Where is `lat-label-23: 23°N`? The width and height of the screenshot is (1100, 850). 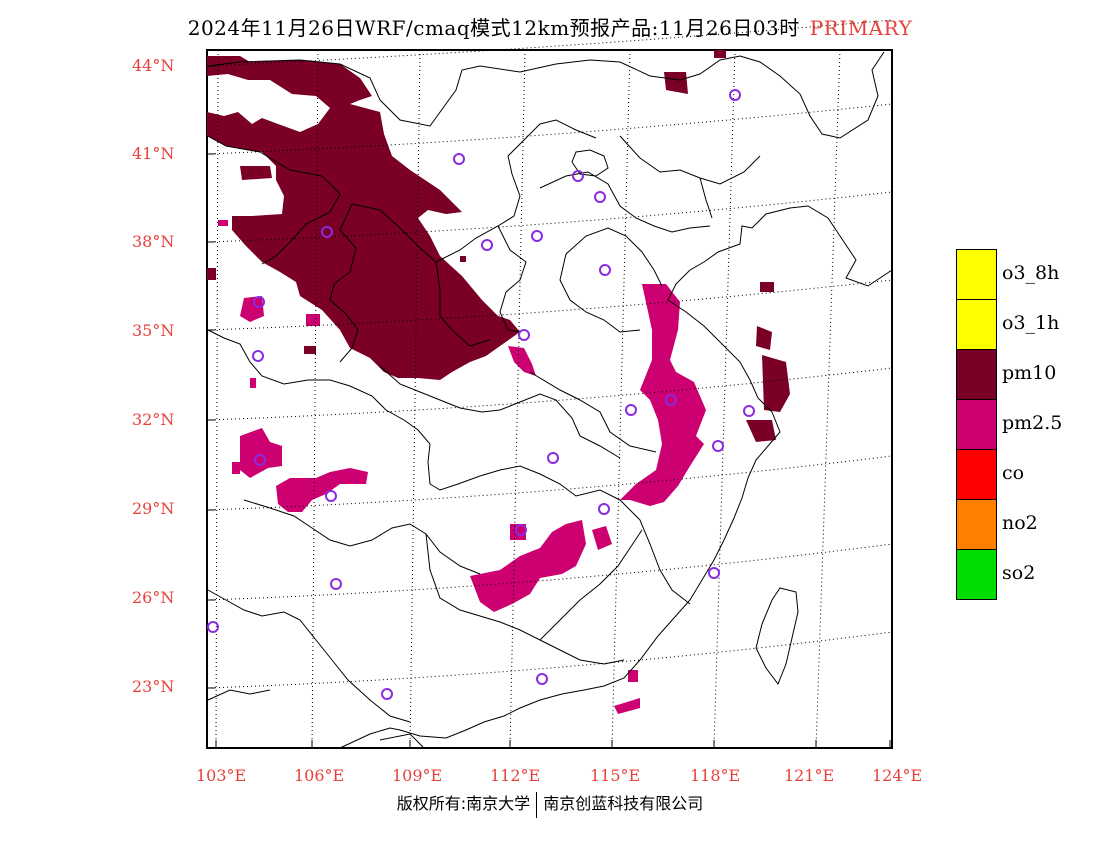
lat-label-23: 23°N is located at coordinates (153, 686).